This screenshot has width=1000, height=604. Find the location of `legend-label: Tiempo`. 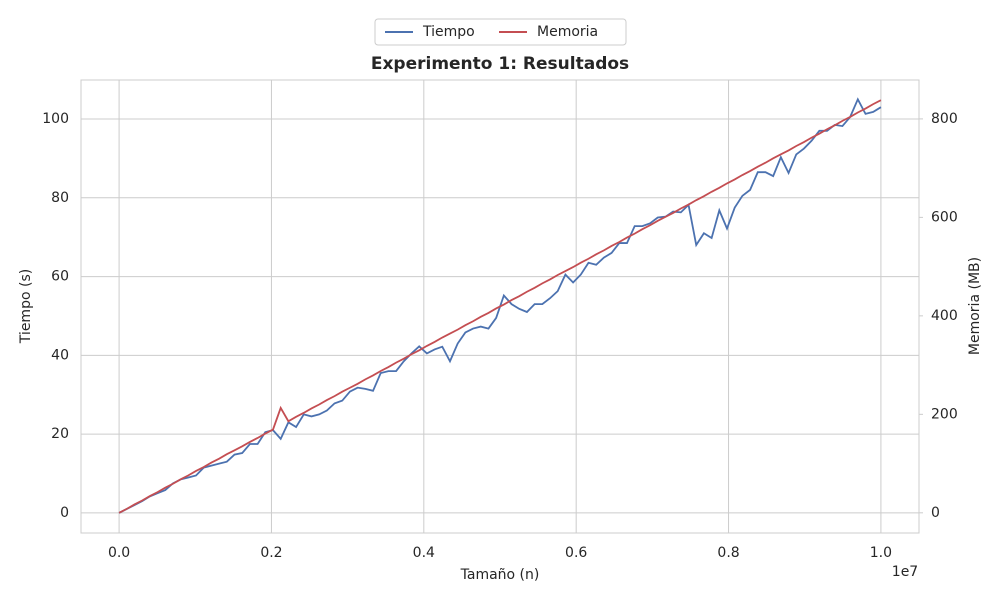

legend-label: Tiempo is located at coordinates (448, 32).